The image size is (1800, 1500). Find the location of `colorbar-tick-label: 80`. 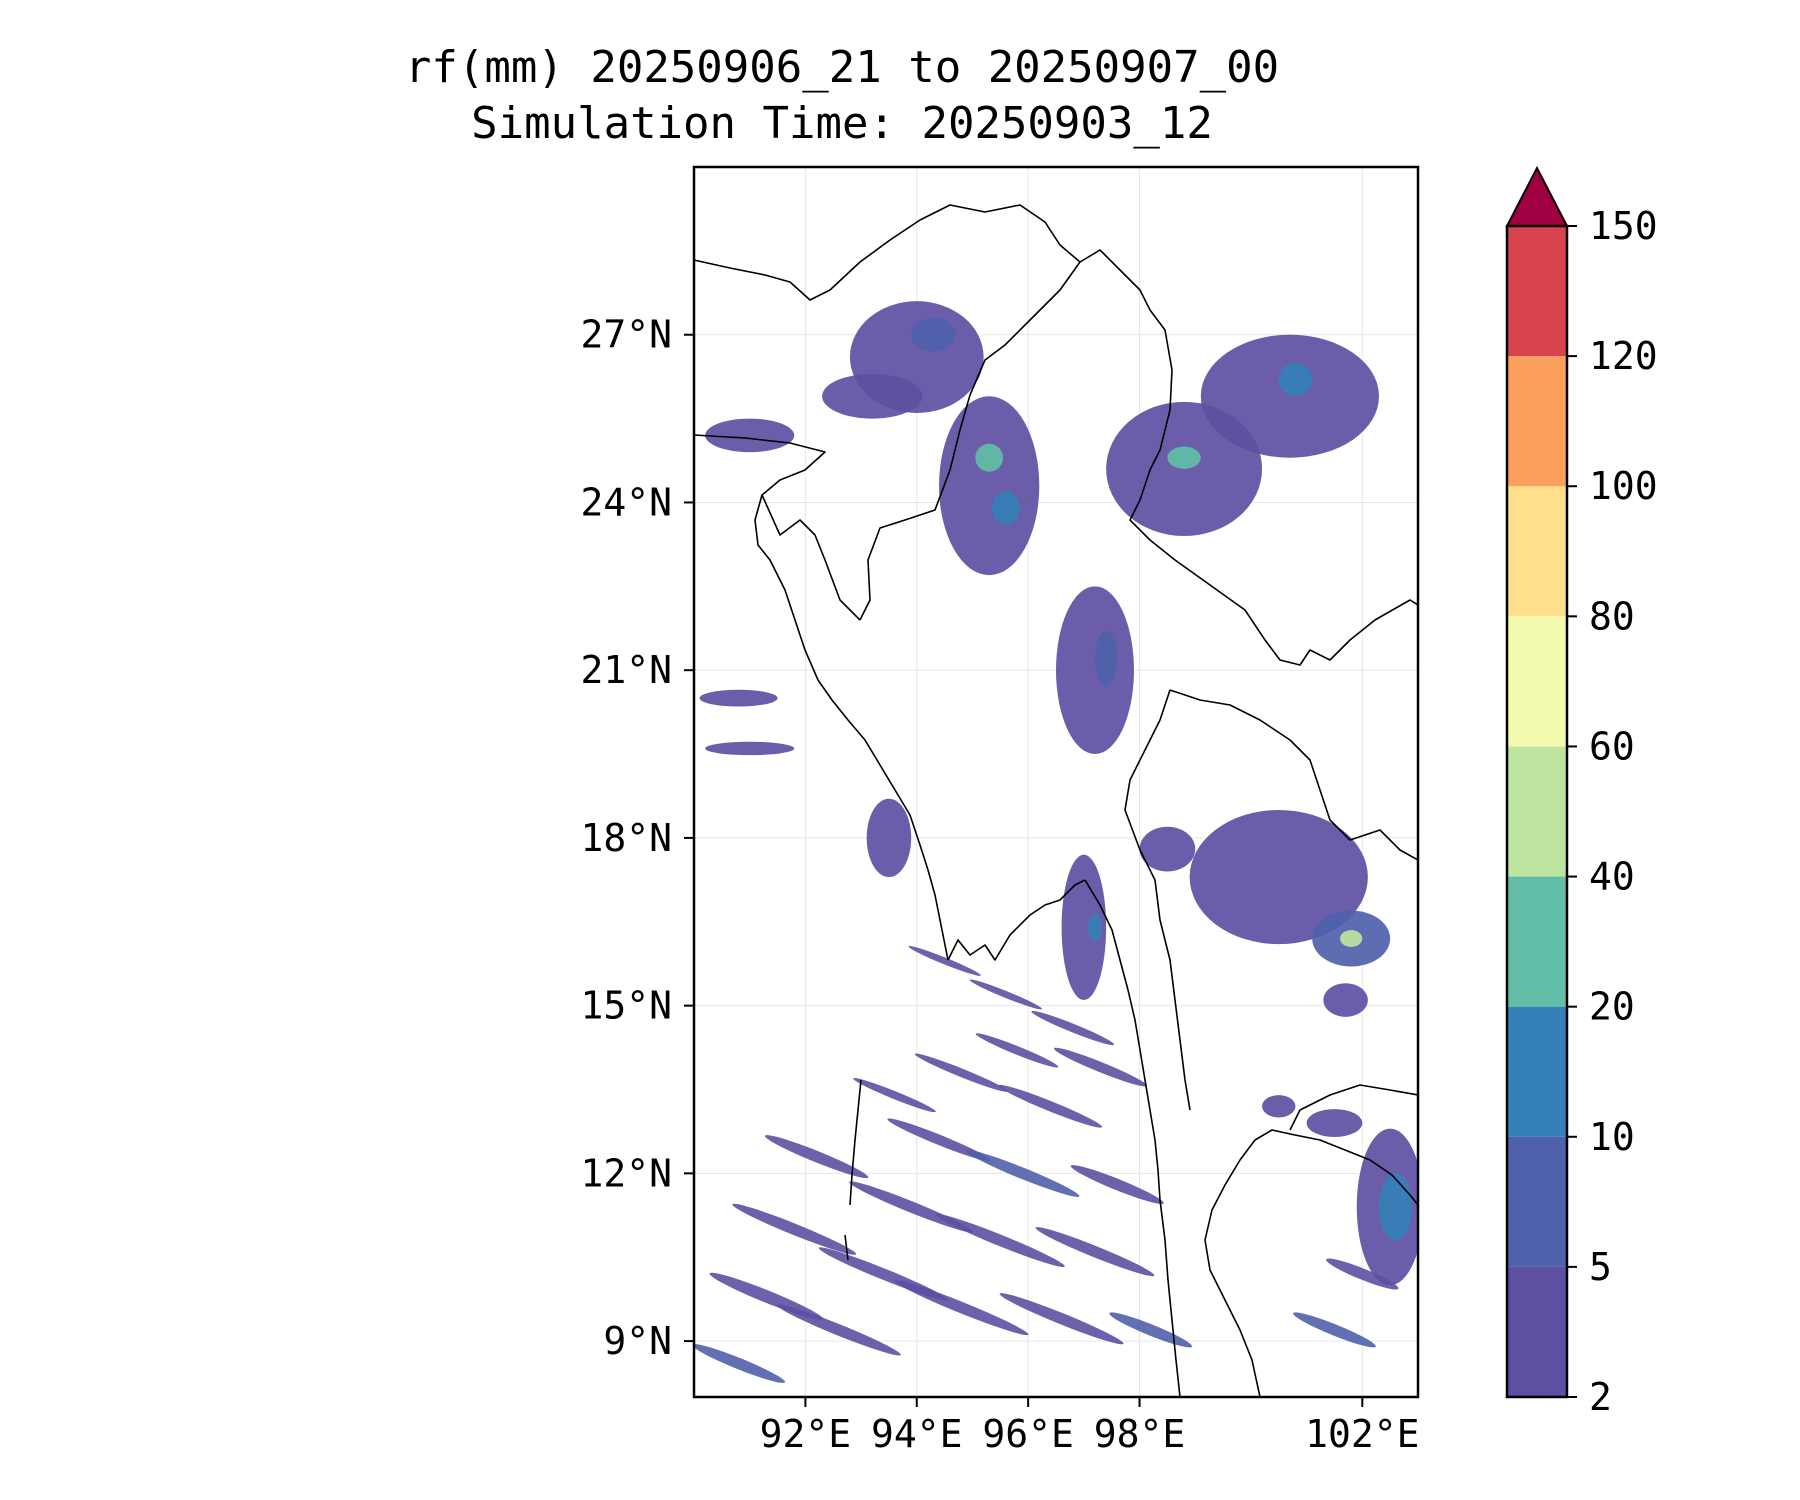

colorbar-tick-label: 80 is located at coordinates (1612, 616).